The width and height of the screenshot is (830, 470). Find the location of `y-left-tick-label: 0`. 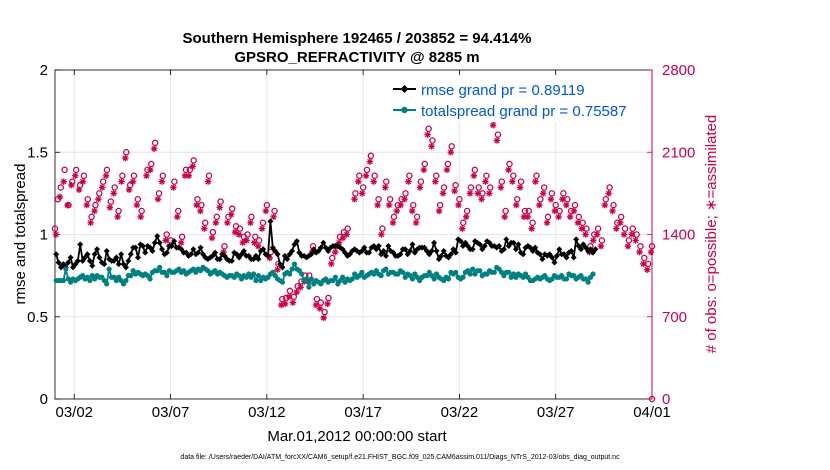

y-left-tick-label: 0 is located at coordinates (44, 399).